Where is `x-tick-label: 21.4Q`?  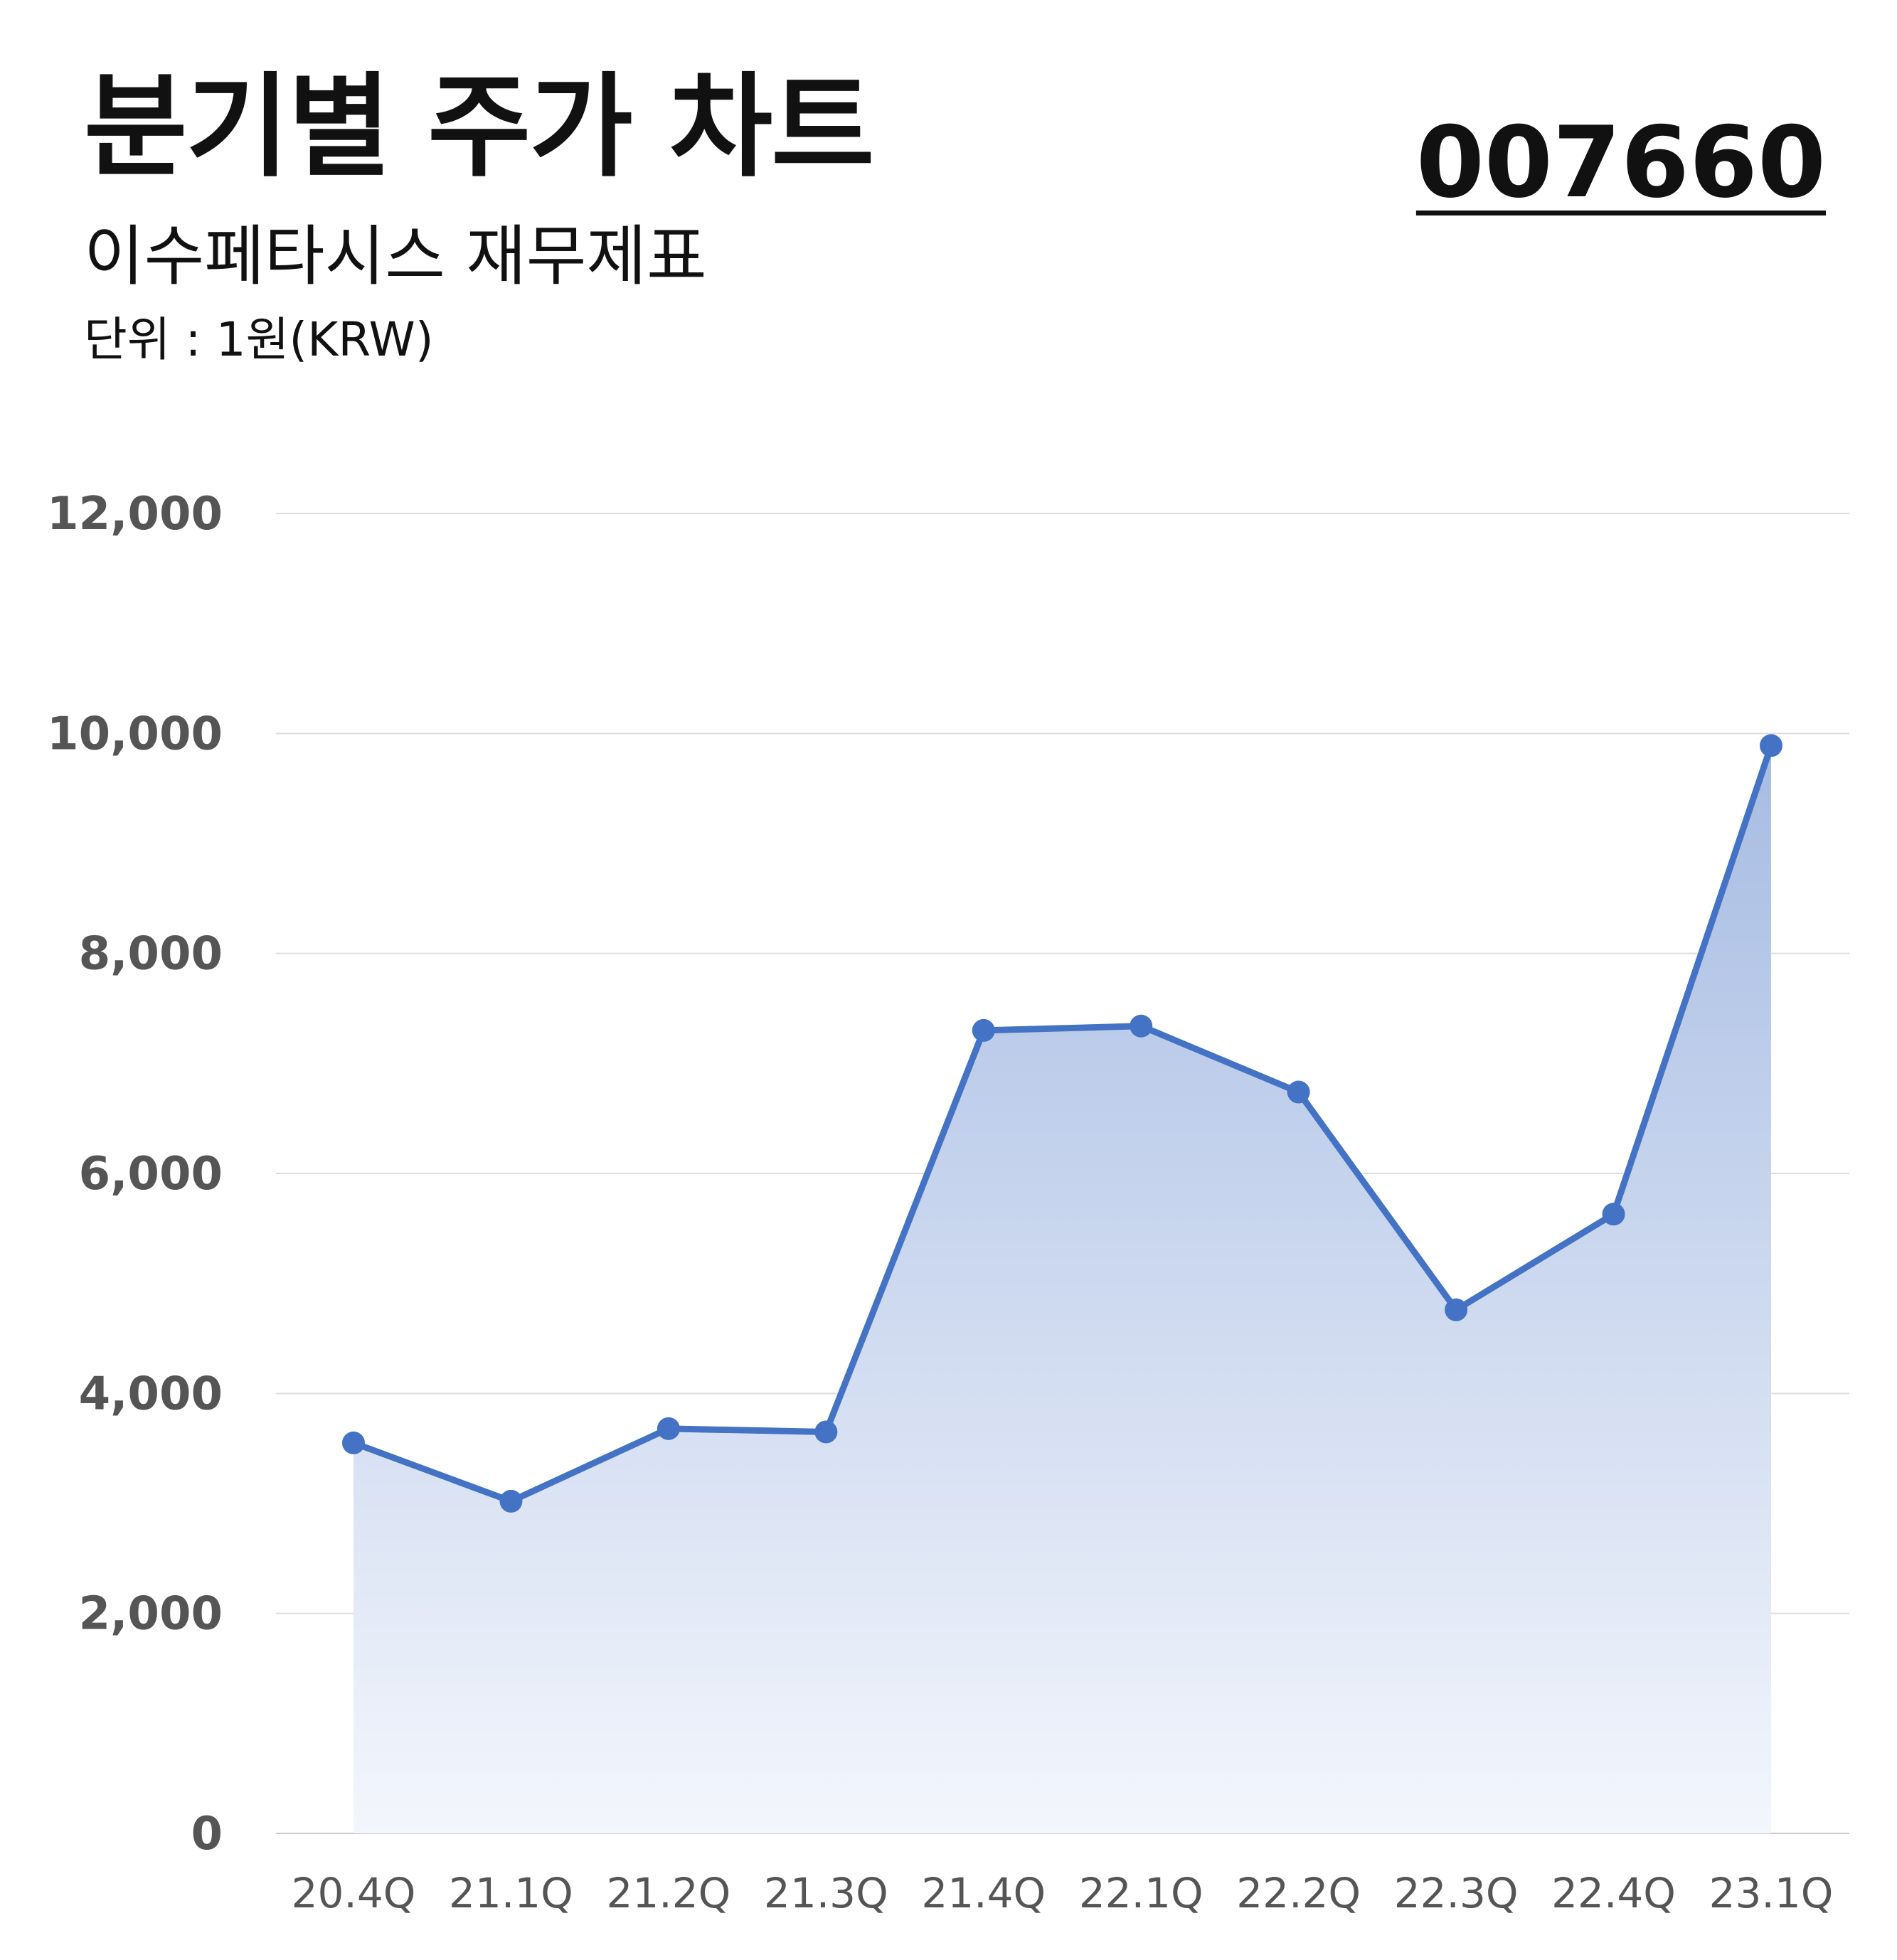 x-tick-label: 21.4Q is located at coordinates (984, 1893).